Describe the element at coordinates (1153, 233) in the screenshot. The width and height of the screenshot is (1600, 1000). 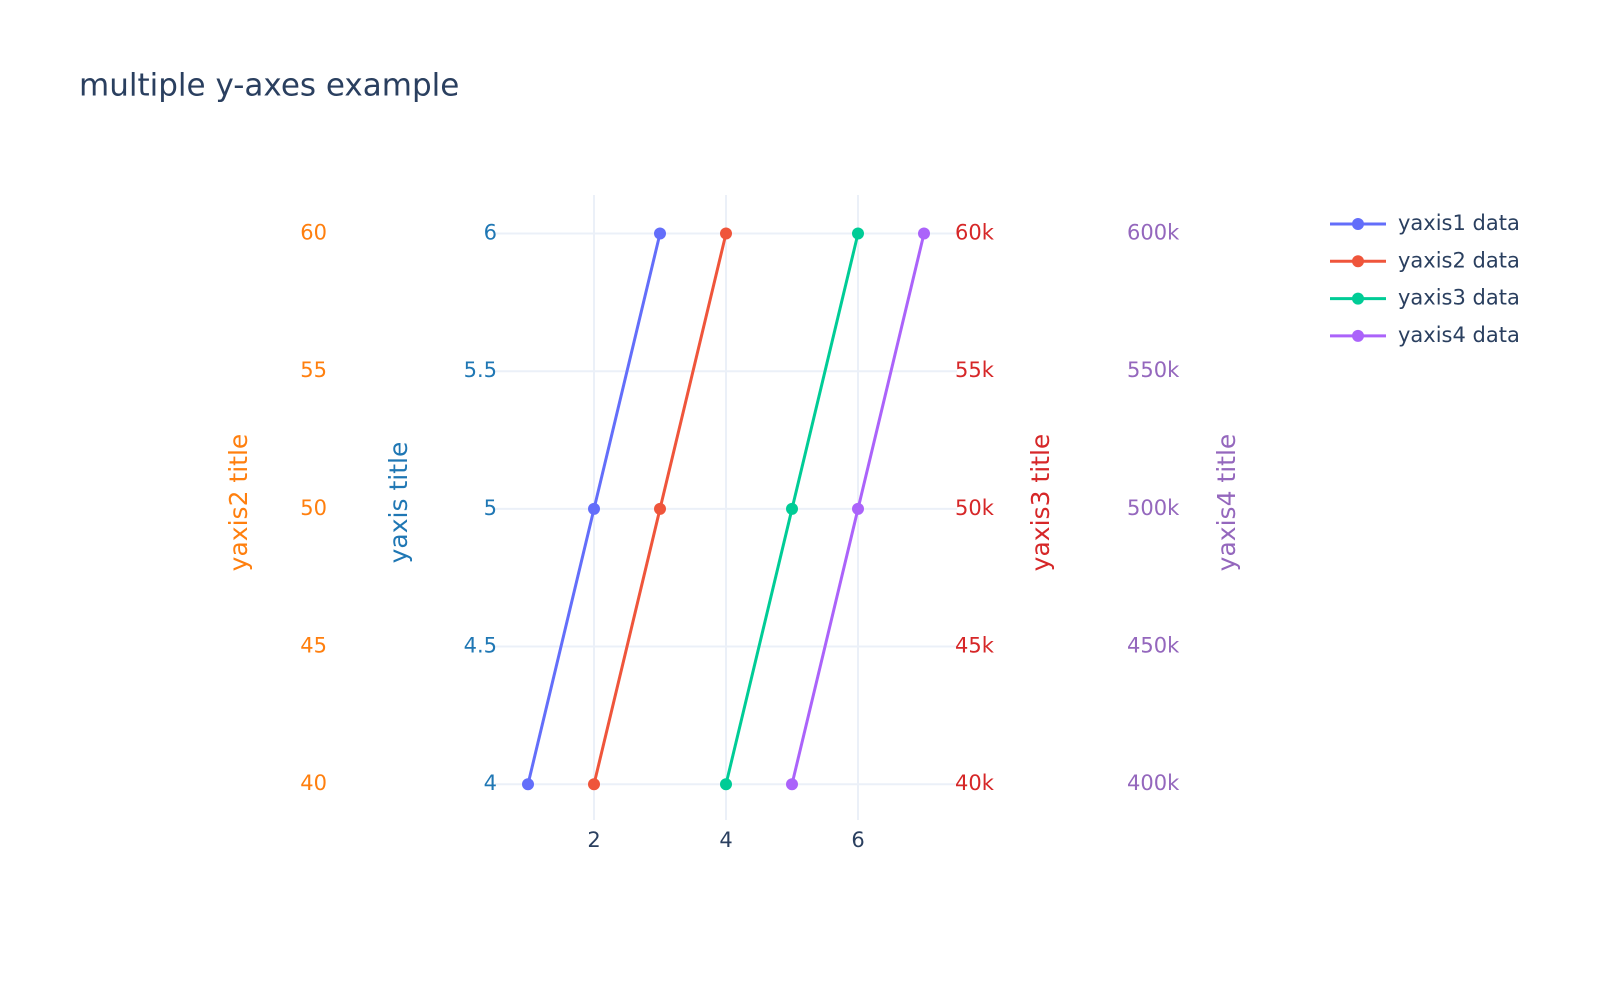
I see `y4-tick-label: 600k` at that location.